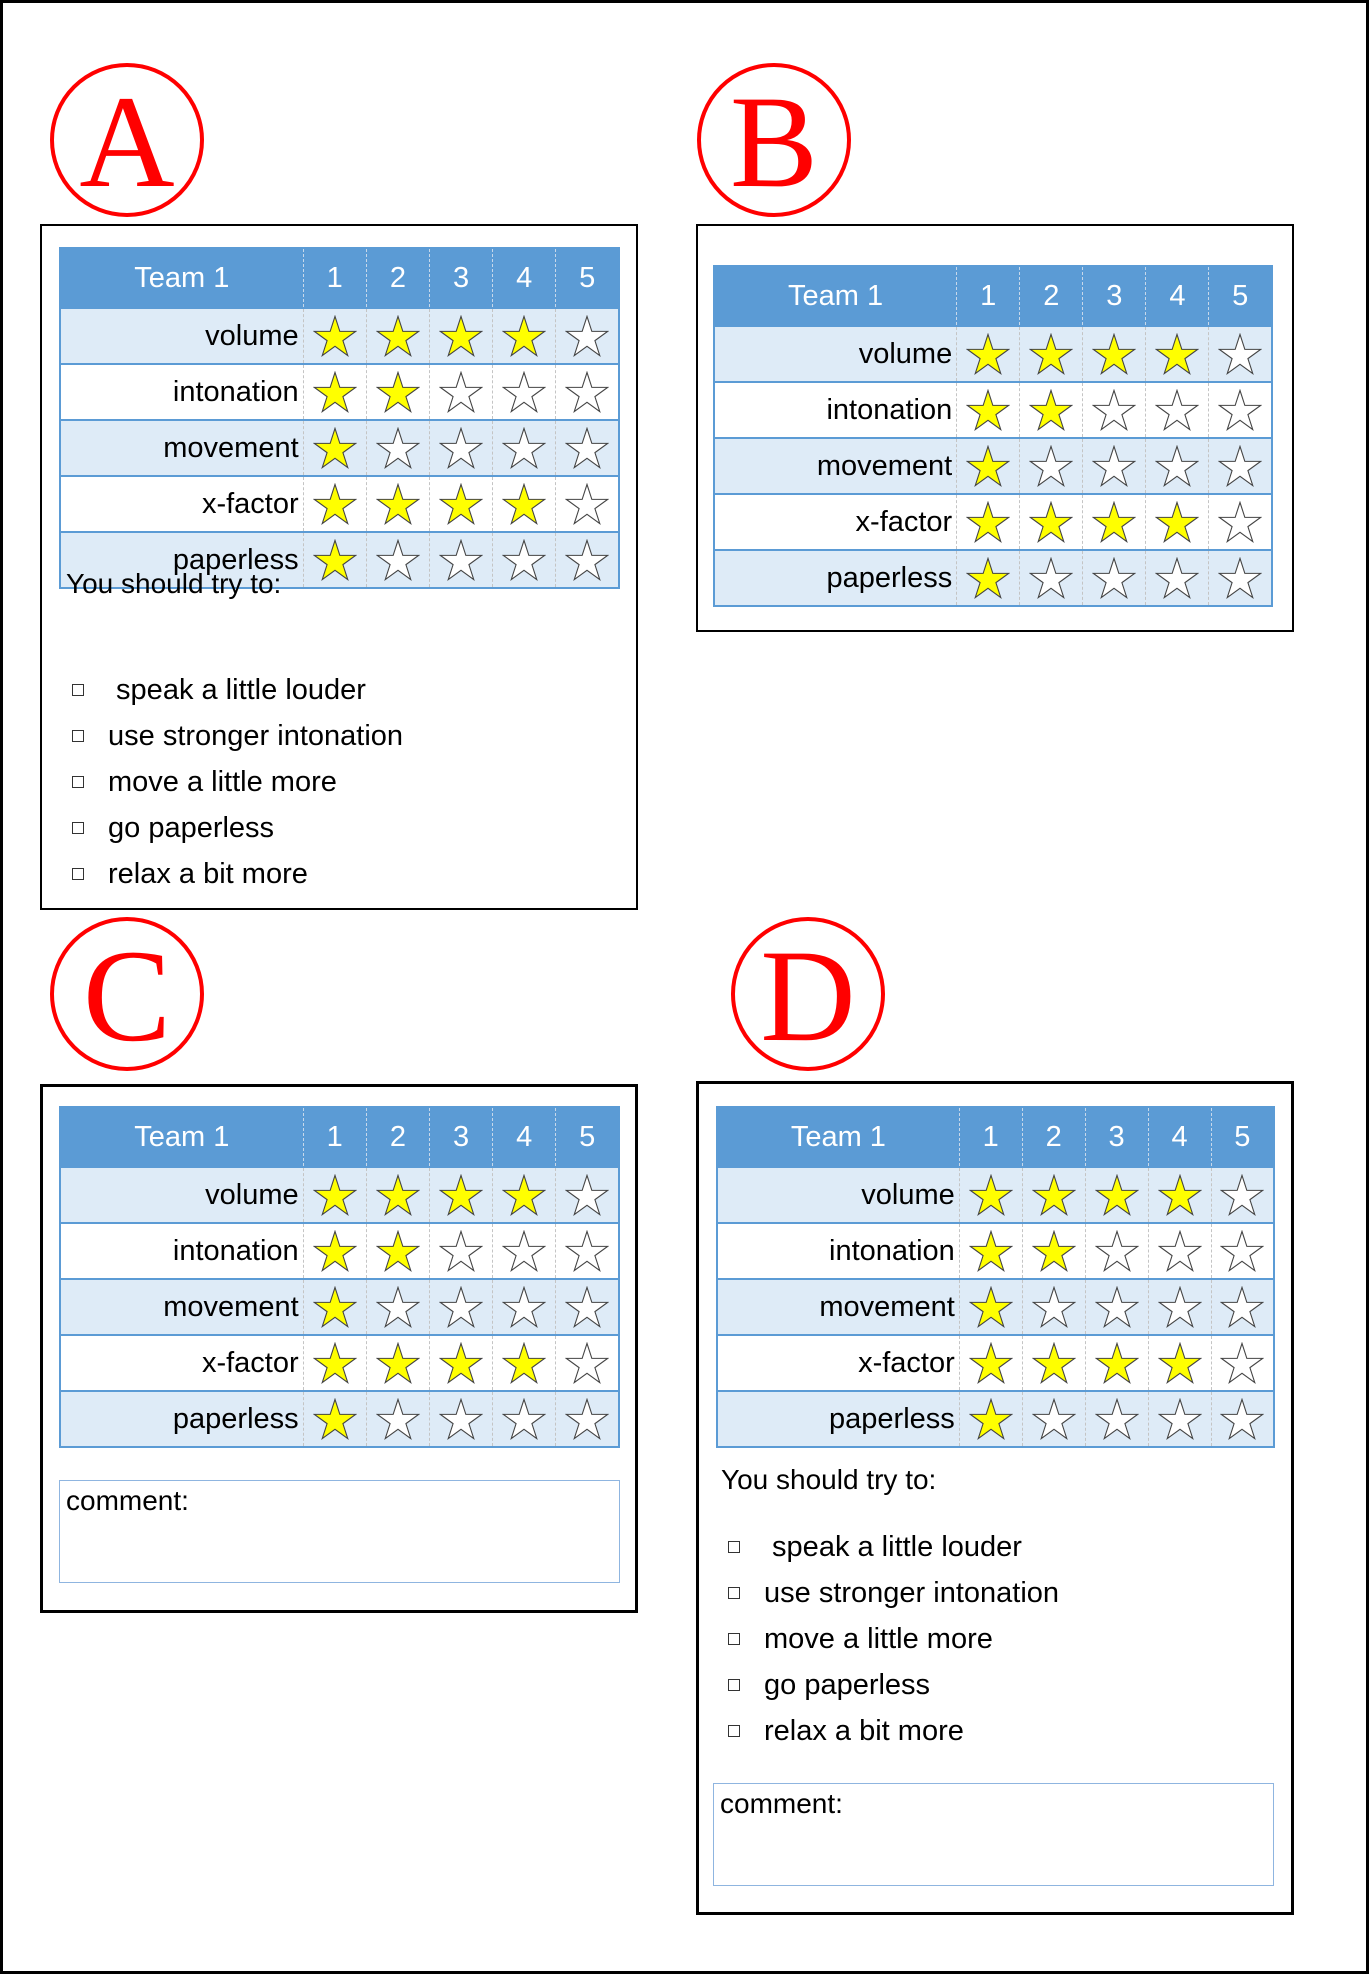 The height and width of the screenshot is (1974, 1369). What do you see at coordinates (237, 690) in the screenshot?
I see `try-item: speak a little louder` at bounding box center [237, 690].